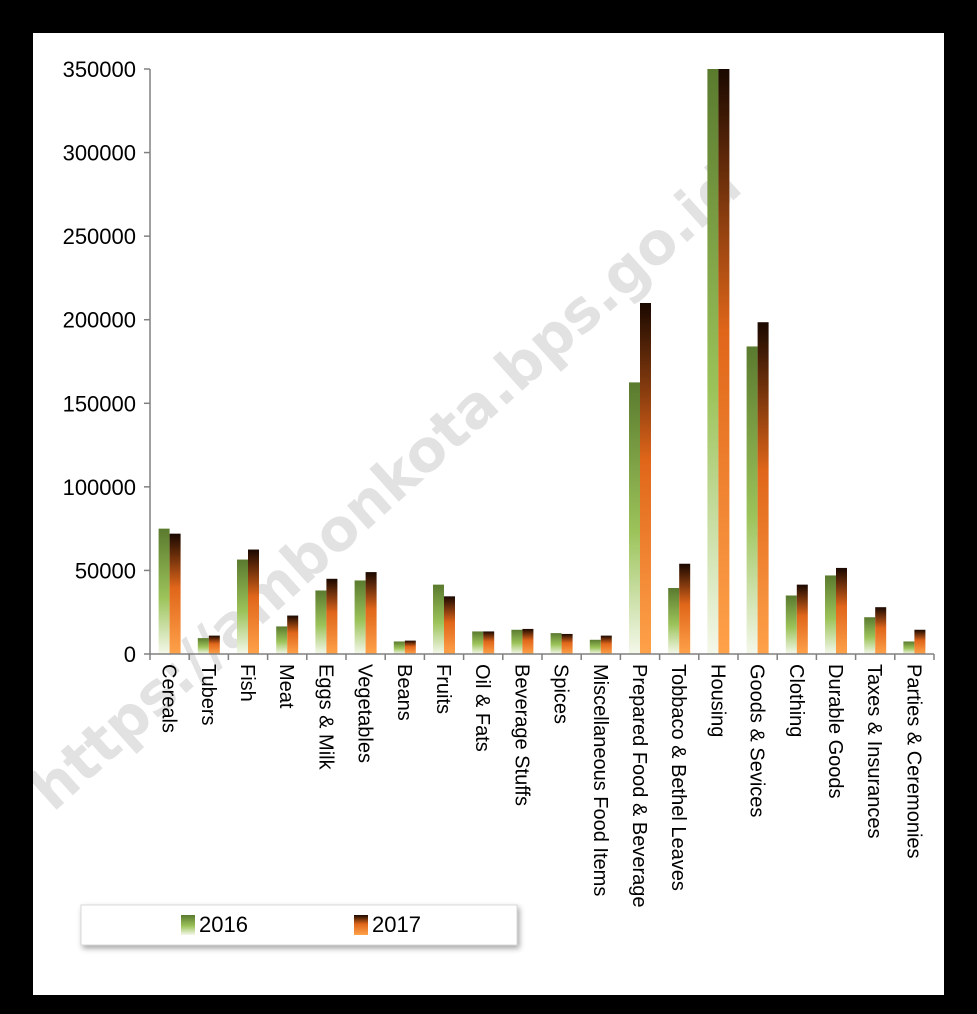 This screenshot has height=1014, width=977. What do you see at coordinates (99, 153) in the screenshot?
I see `y-tick-label: 300000` at bounding box center [99, 153].